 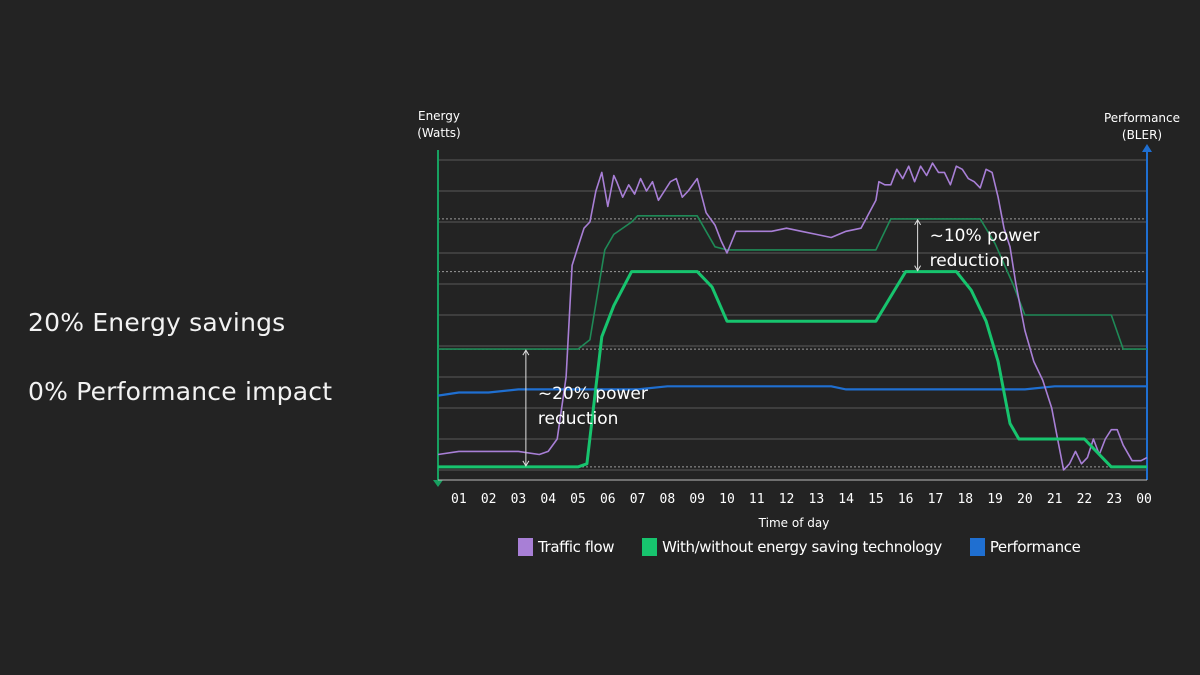 I want to click on x-tick-label: 11, so click(x=757, y=499).